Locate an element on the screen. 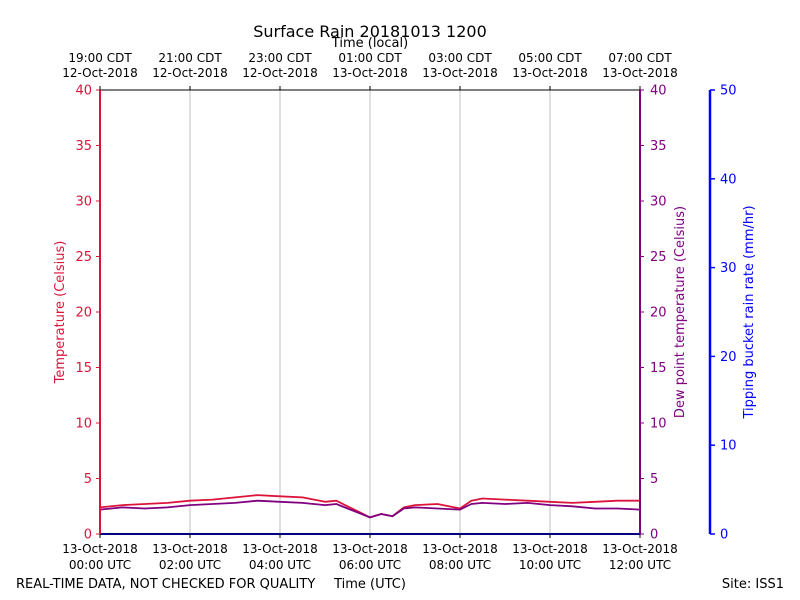 Image resolution: width=800 pixels, height=600 pixels. y-right1-tick-label: 20 is located at coordinates (658, 313).